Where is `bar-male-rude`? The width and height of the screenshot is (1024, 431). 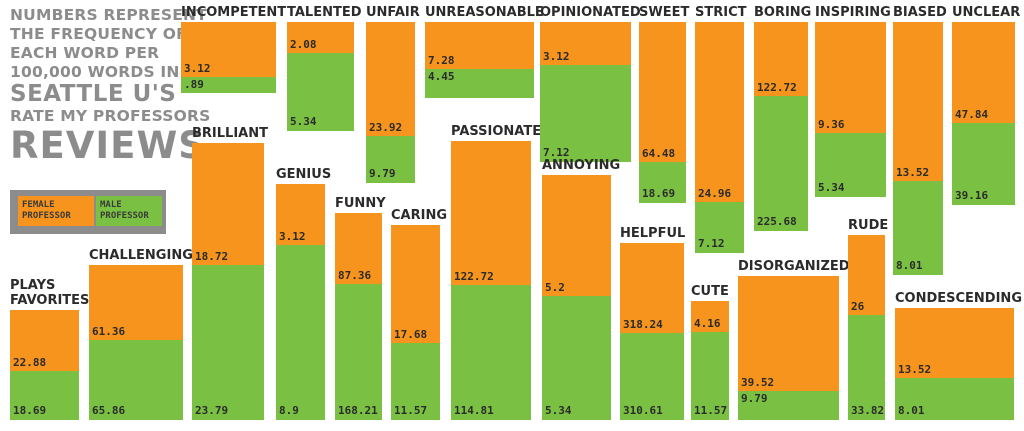
bar-male-rude is located at coordinates (866, 367).